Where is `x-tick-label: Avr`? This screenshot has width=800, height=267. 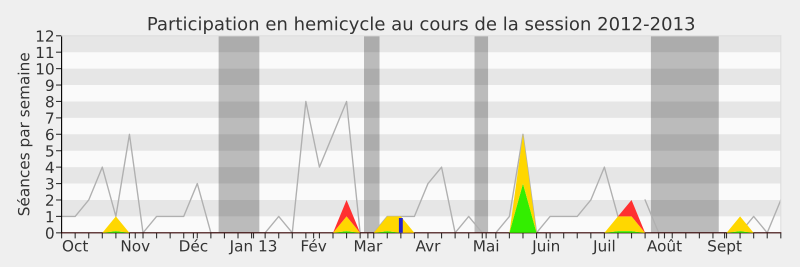
x-tick-label: Avr is located at coordinates (428, 246).